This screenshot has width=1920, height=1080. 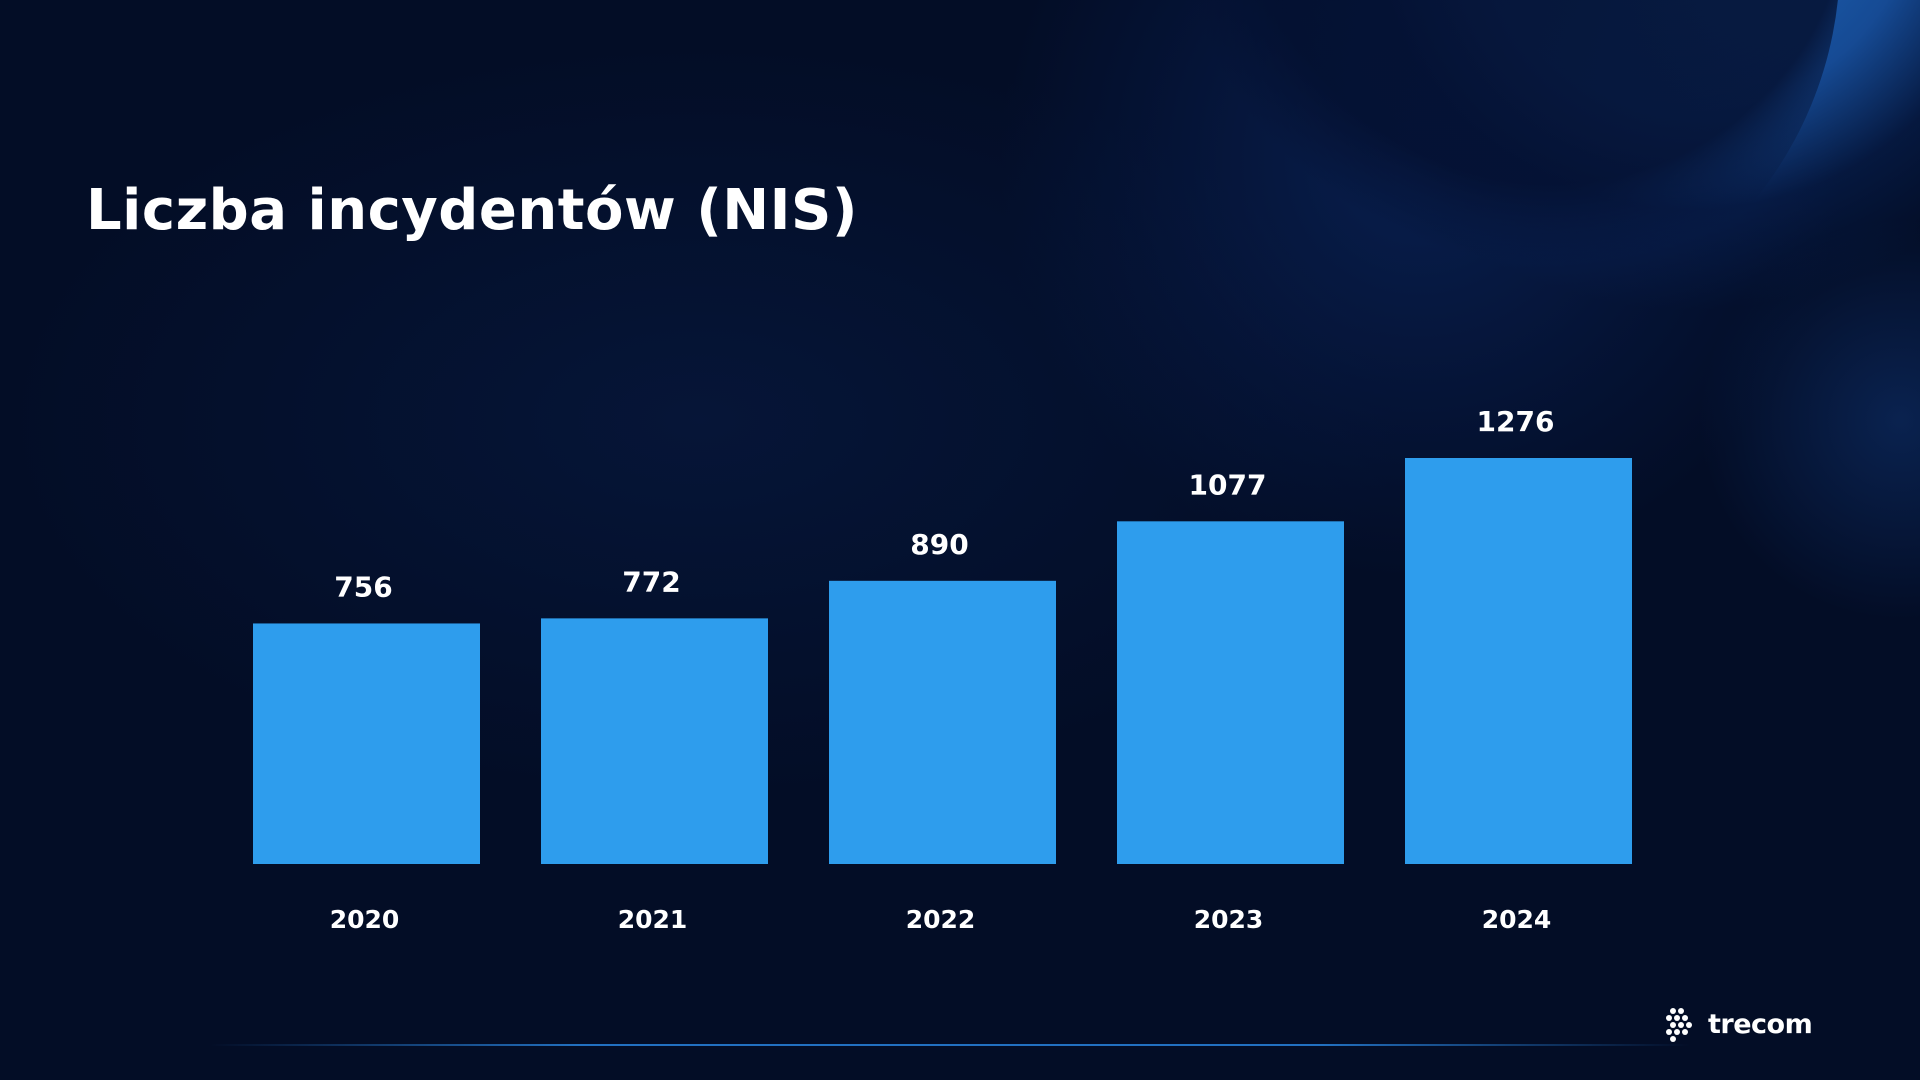 What do you see at coordinates (1230, 692) in the screenshot?
I see `bar-2023` at bounding box center [1230, 692].